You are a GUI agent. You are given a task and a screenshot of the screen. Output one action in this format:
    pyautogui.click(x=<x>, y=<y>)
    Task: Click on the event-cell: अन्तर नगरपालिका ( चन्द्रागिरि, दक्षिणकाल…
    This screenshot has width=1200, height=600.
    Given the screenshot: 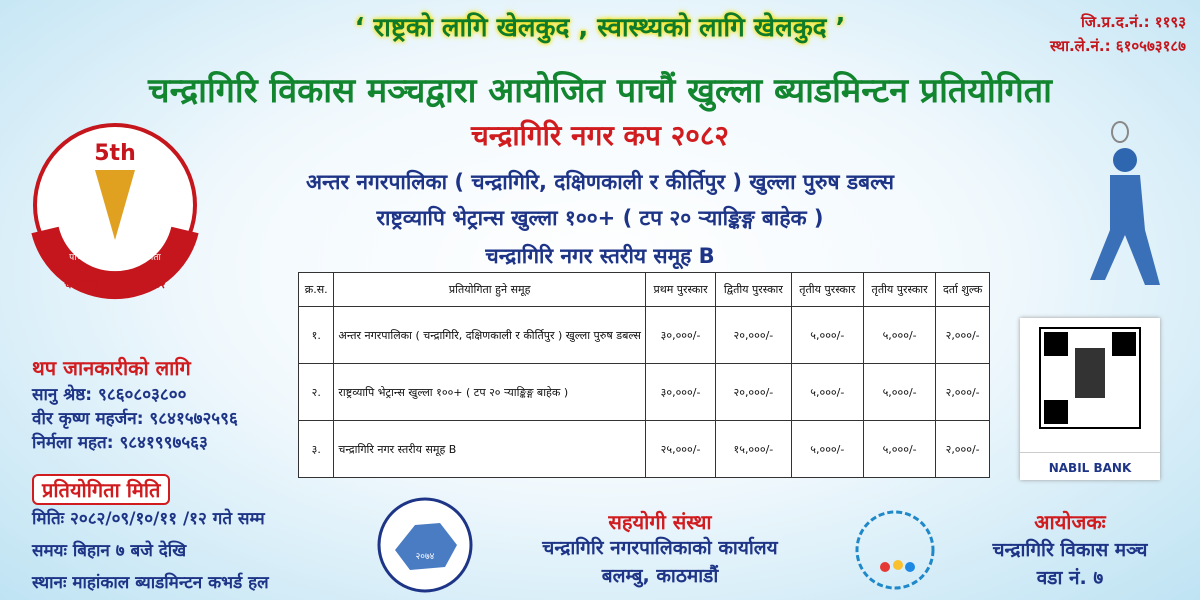 What is the action you would take?
    pyautogui.click(x=489, y=335)
    